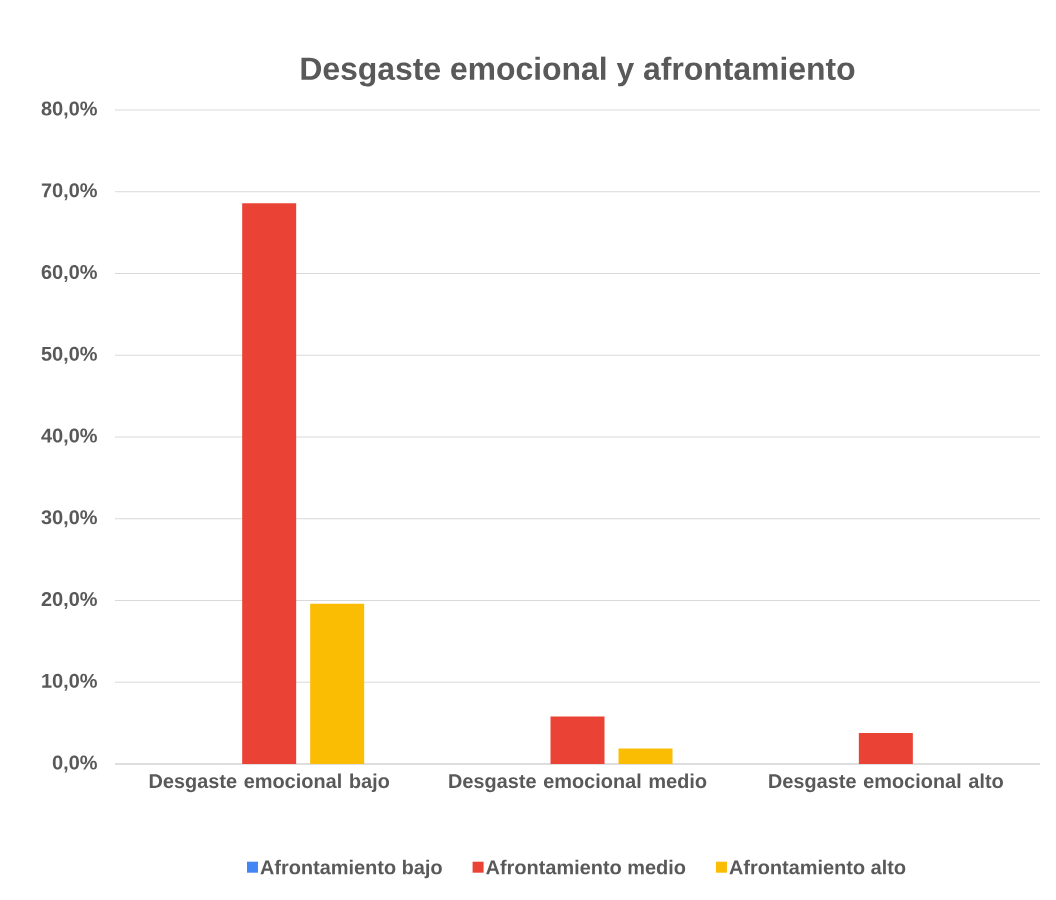 The image size is (1056, 900). Describe the element at coordinates (69, 682) in the screenshot. I see `y-tick-label: 10,0%` at that location.